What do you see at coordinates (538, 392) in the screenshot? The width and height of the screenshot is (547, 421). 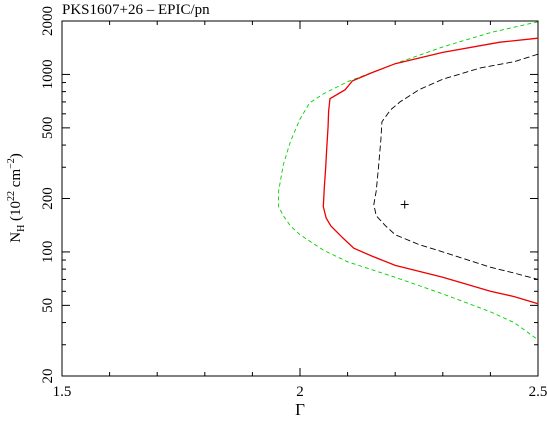 I see `x-tick-label: 2.5` at bounding box center [538, 392].